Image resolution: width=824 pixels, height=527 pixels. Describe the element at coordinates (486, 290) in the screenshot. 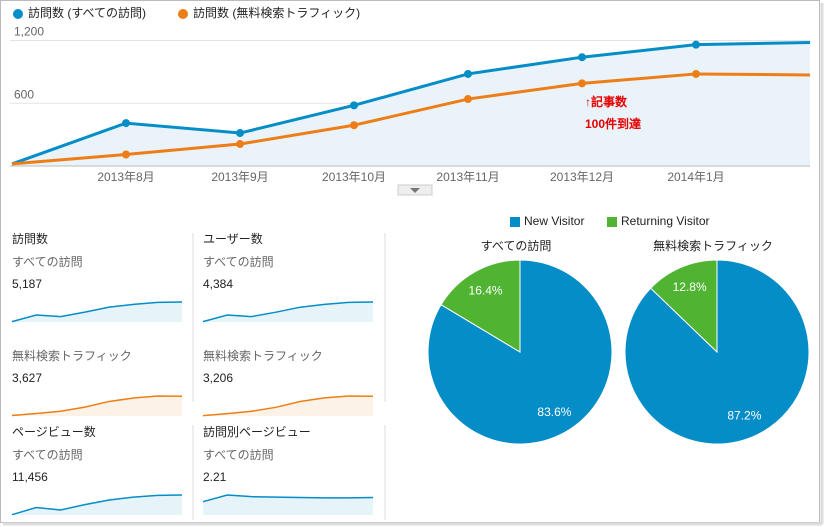

I see `slice-label: 16.4%` at that location.